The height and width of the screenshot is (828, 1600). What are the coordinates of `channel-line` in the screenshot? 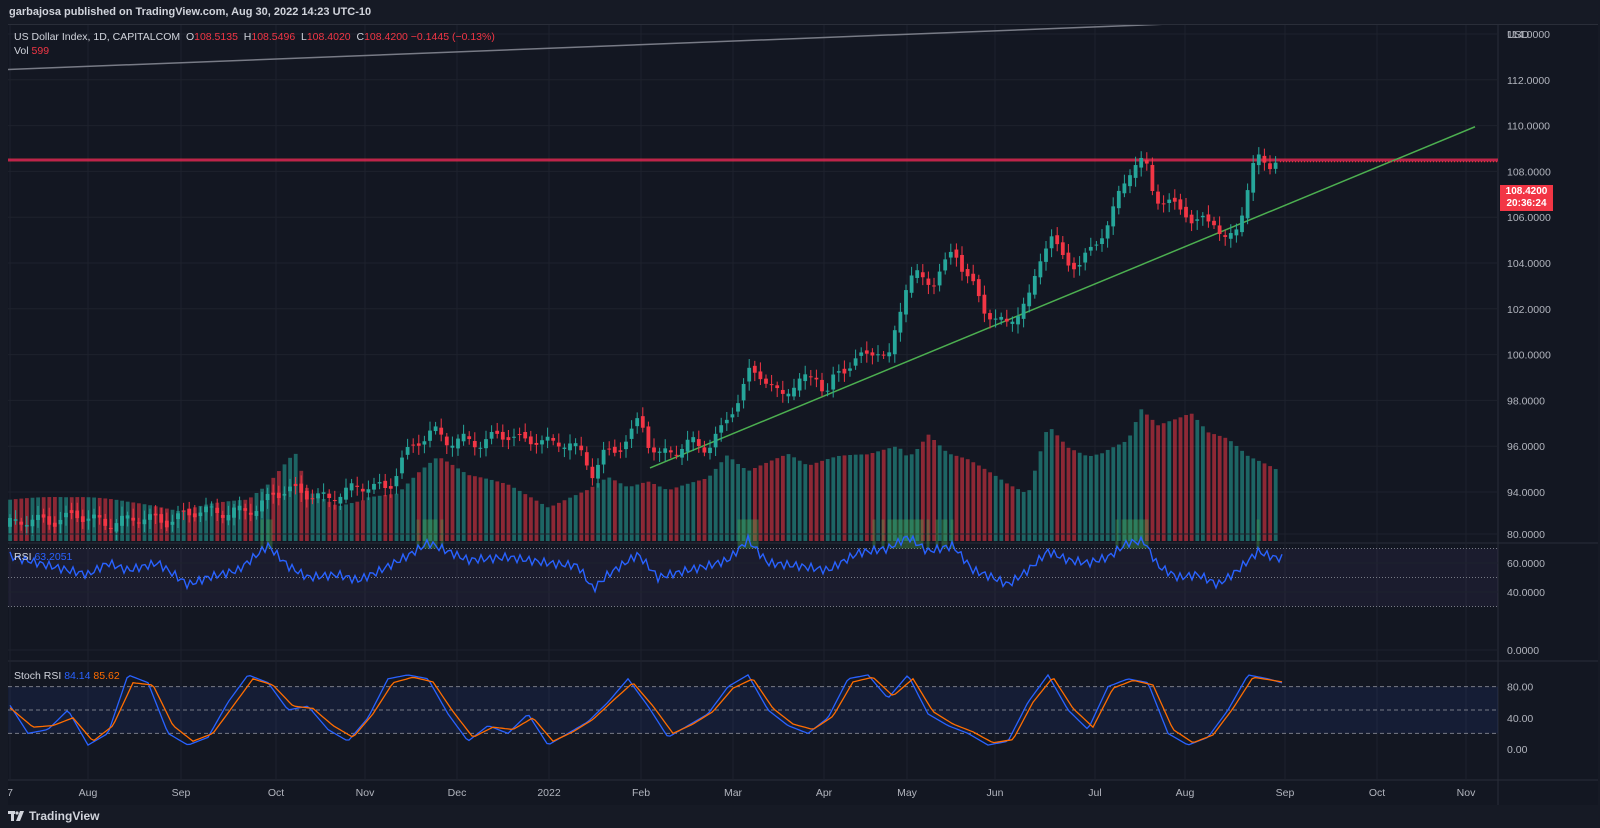 It's located at (585, 48).